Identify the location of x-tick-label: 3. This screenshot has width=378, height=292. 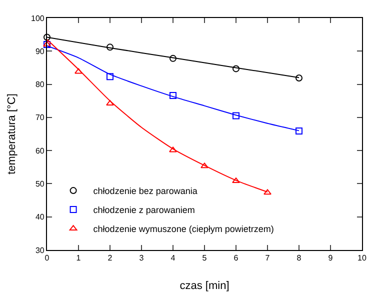
(141, 258).